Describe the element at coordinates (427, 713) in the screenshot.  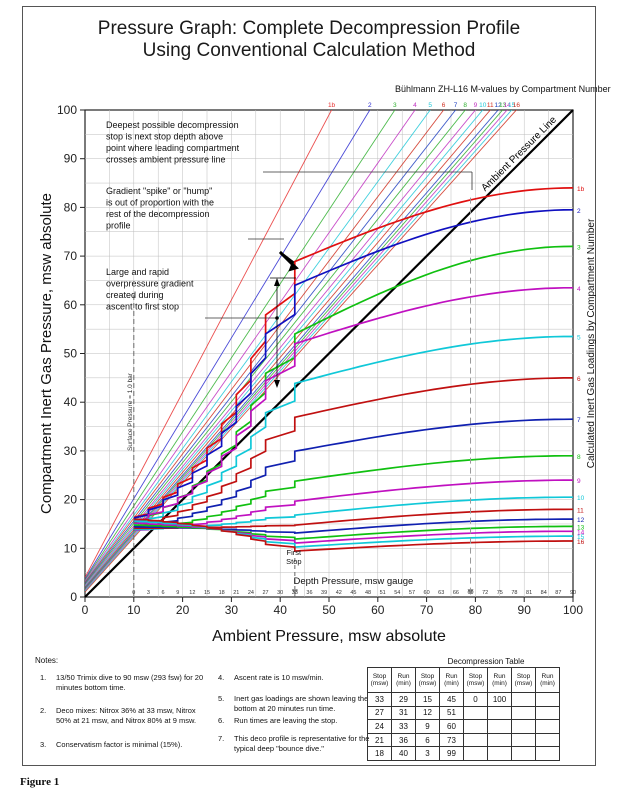
I see `deco-table-cell: 12` at that location.